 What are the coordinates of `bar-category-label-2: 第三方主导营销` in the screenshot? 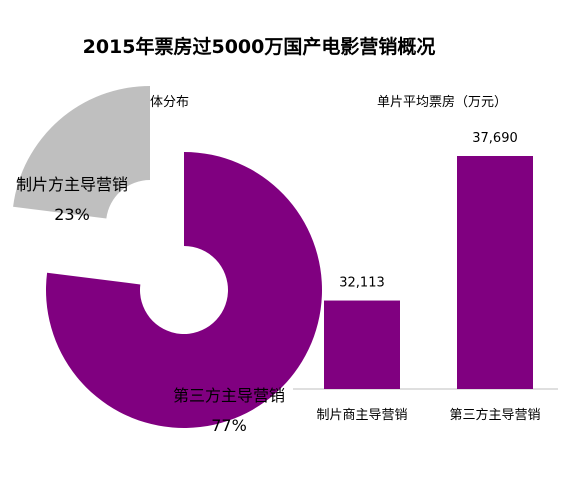 It's located at (494, 415).